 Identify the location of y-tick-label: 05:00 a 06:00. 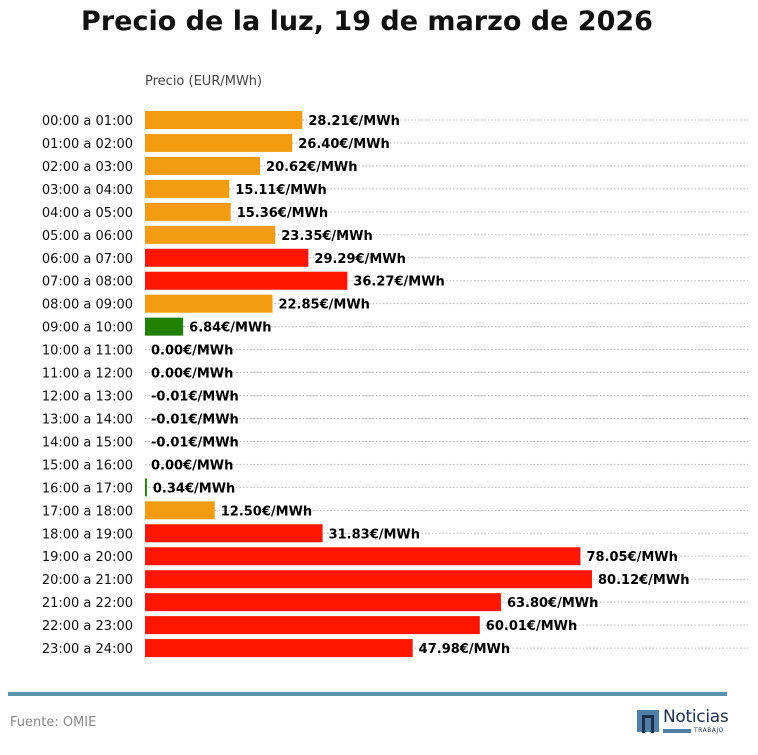
(87, 236).